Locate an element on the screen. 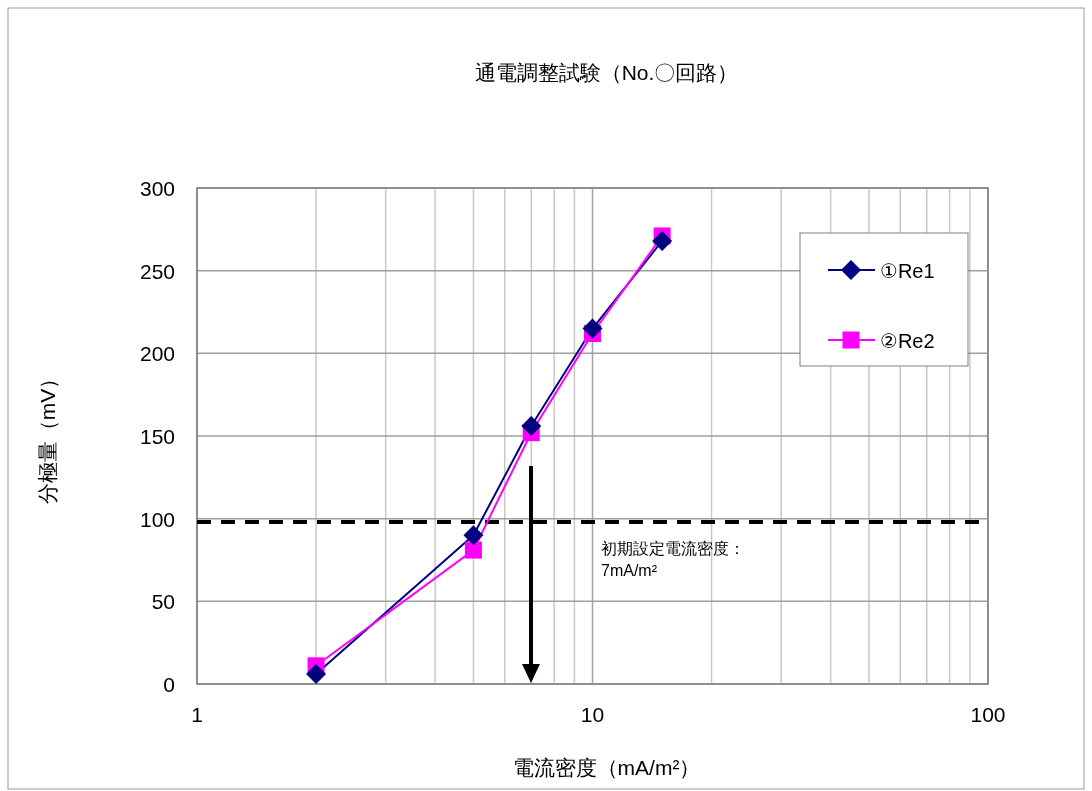  legend-label: ①Re1 is located at coordinates (907, 271).